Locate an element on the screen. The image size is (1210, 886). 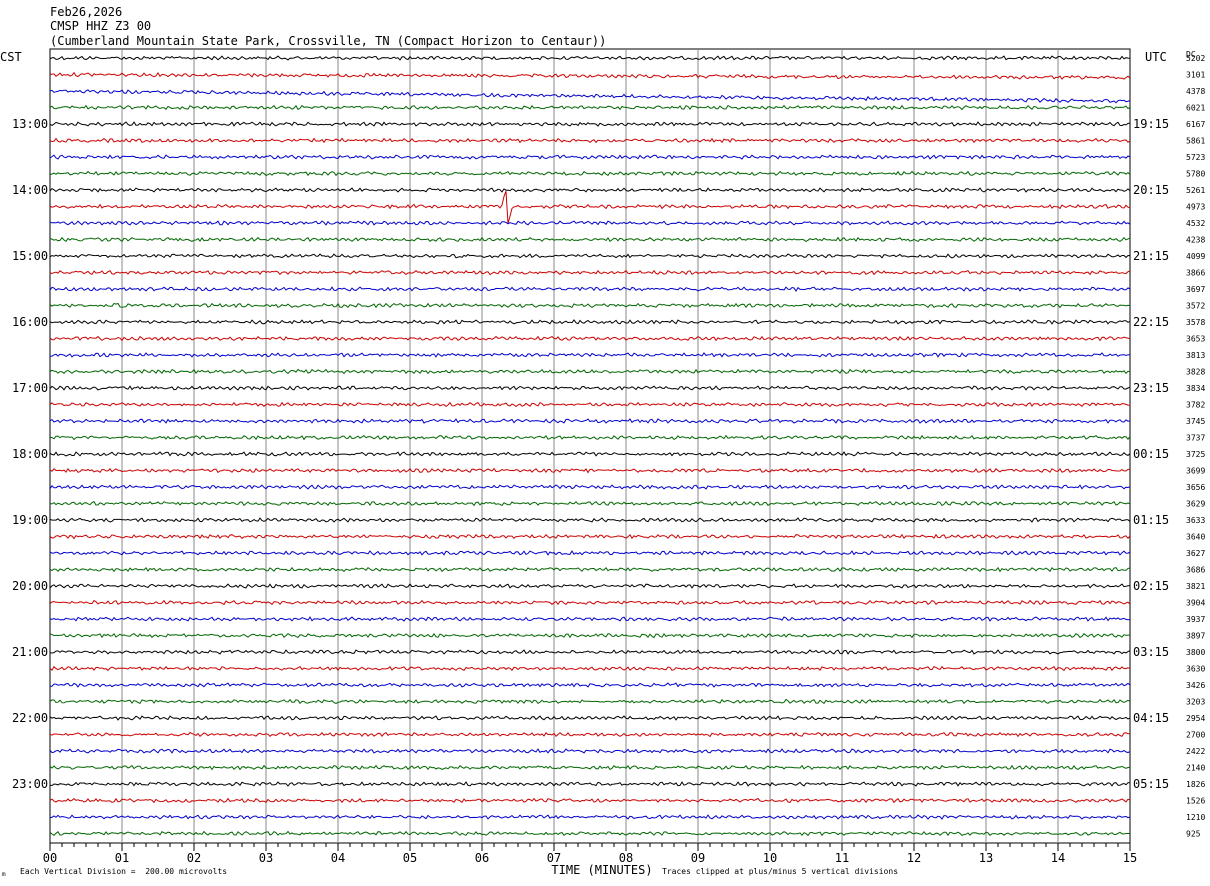
dc-offset-value: 5861 is located at coordinates (1195, 141).